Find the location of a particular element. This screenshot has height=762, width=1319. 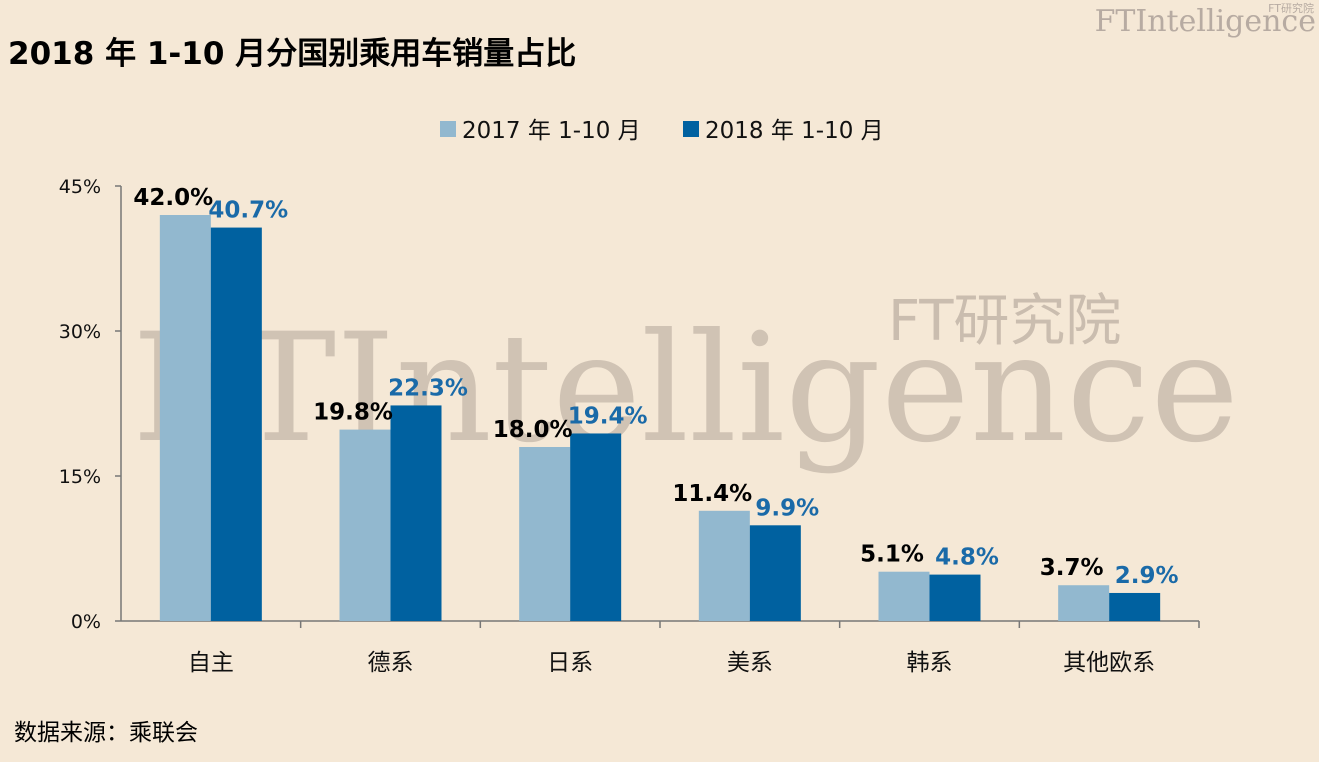

category-label: 日系 is located at coordinates (570, 663).